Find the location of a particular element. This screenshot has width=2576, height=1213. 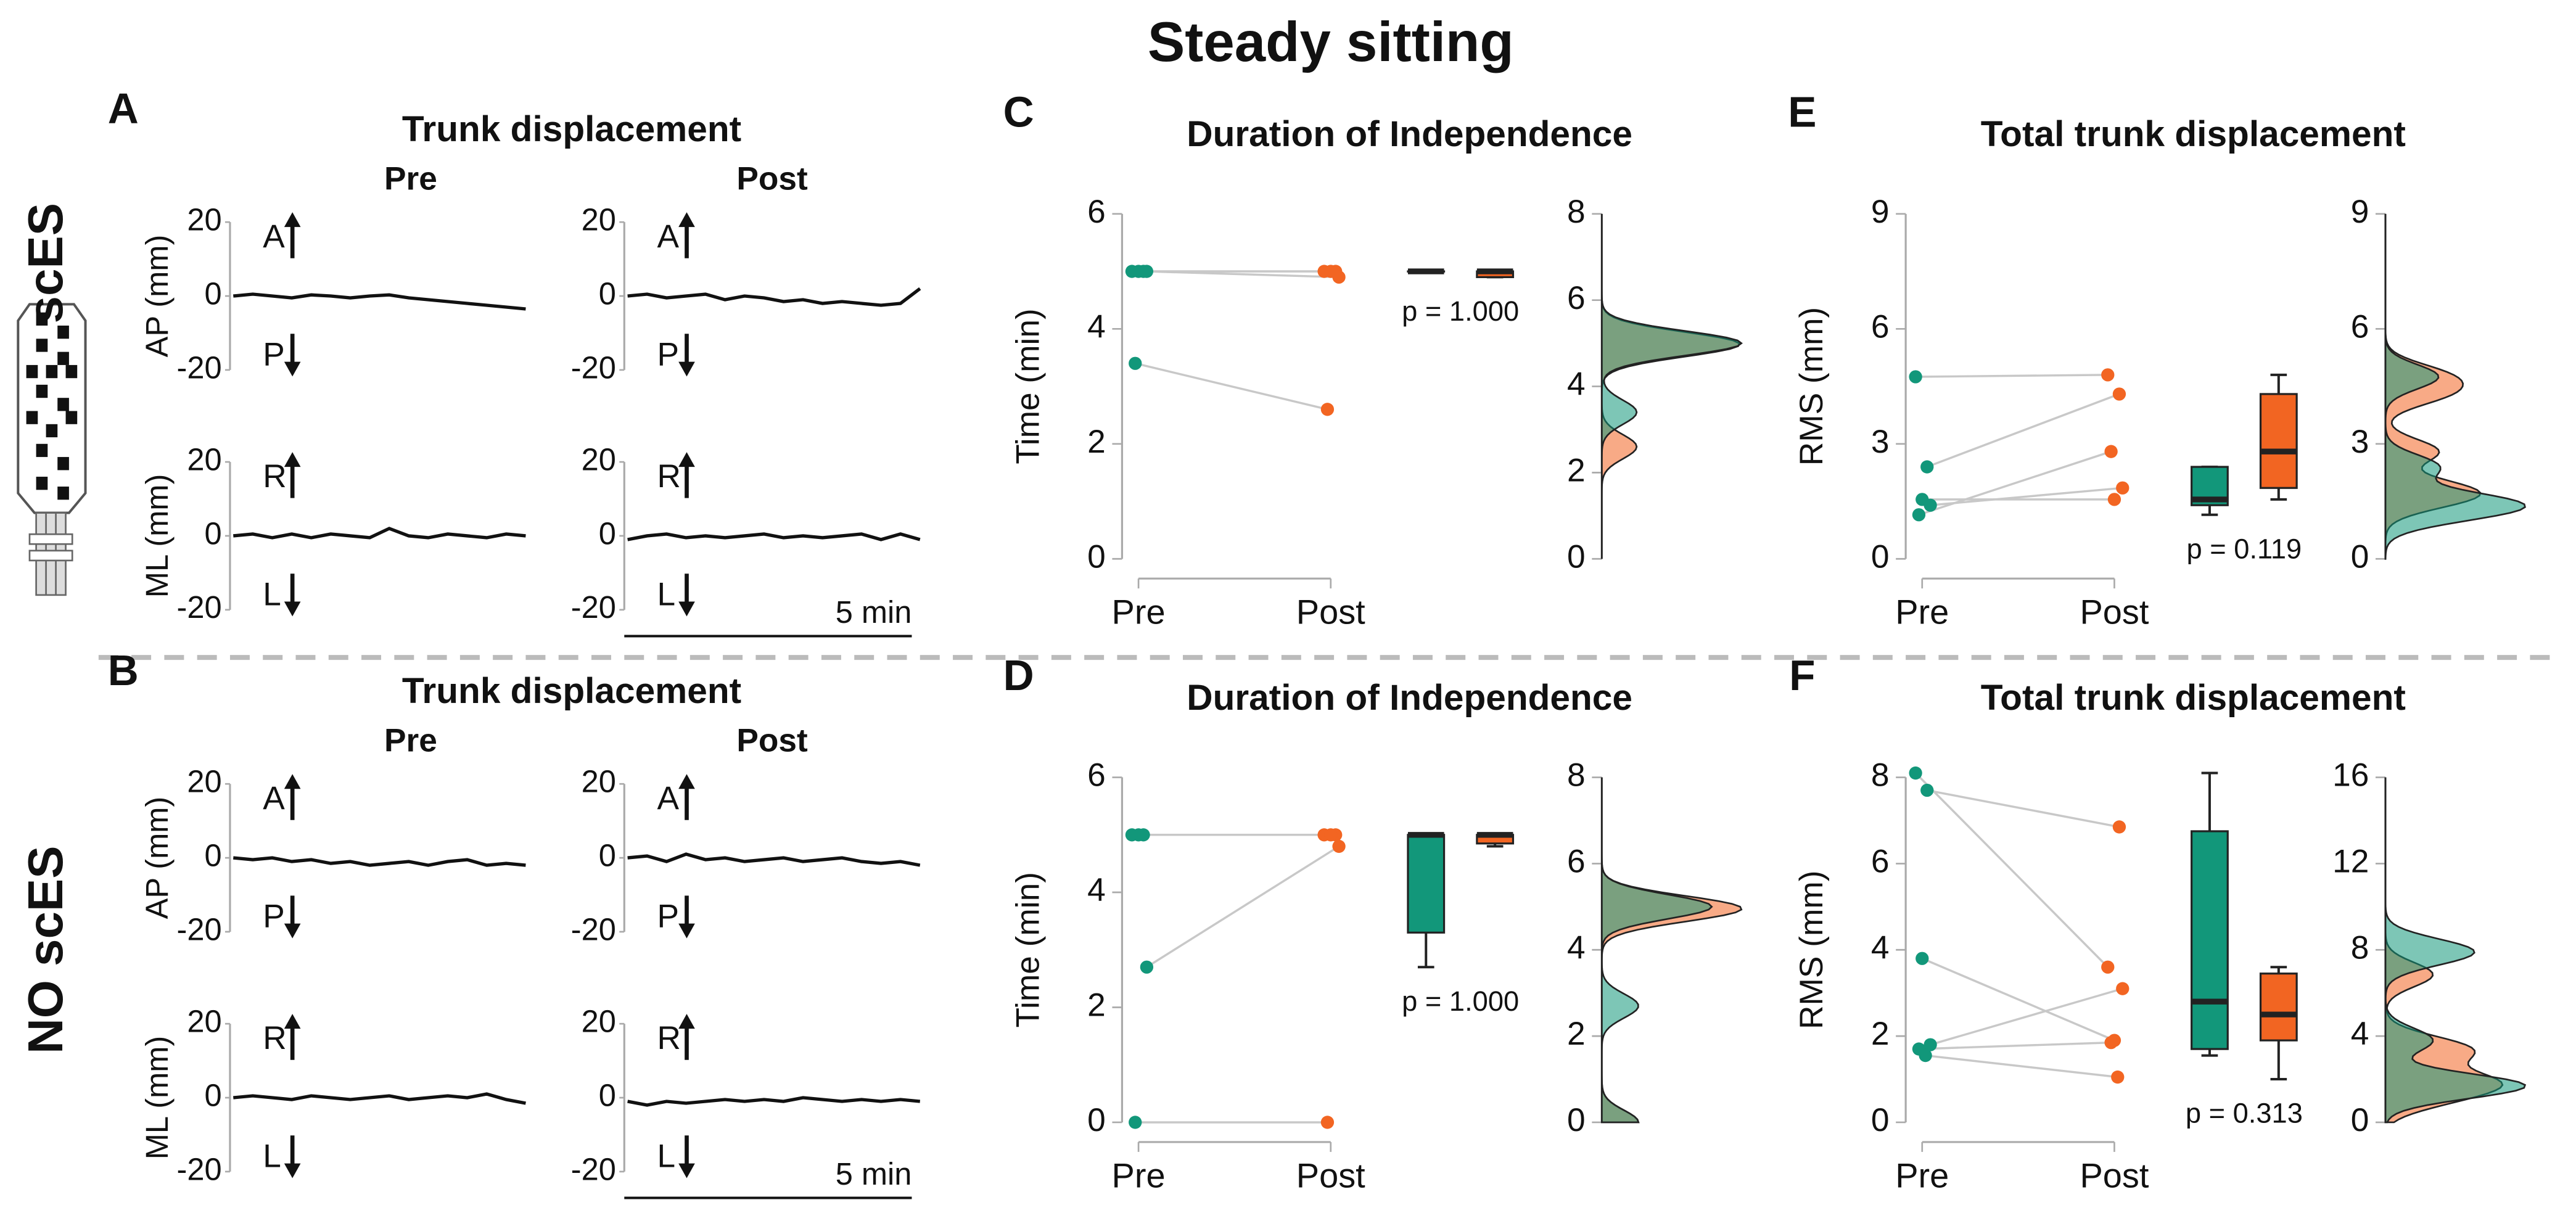

density-tick-label: 6 is located at coordinates (1576, 298).